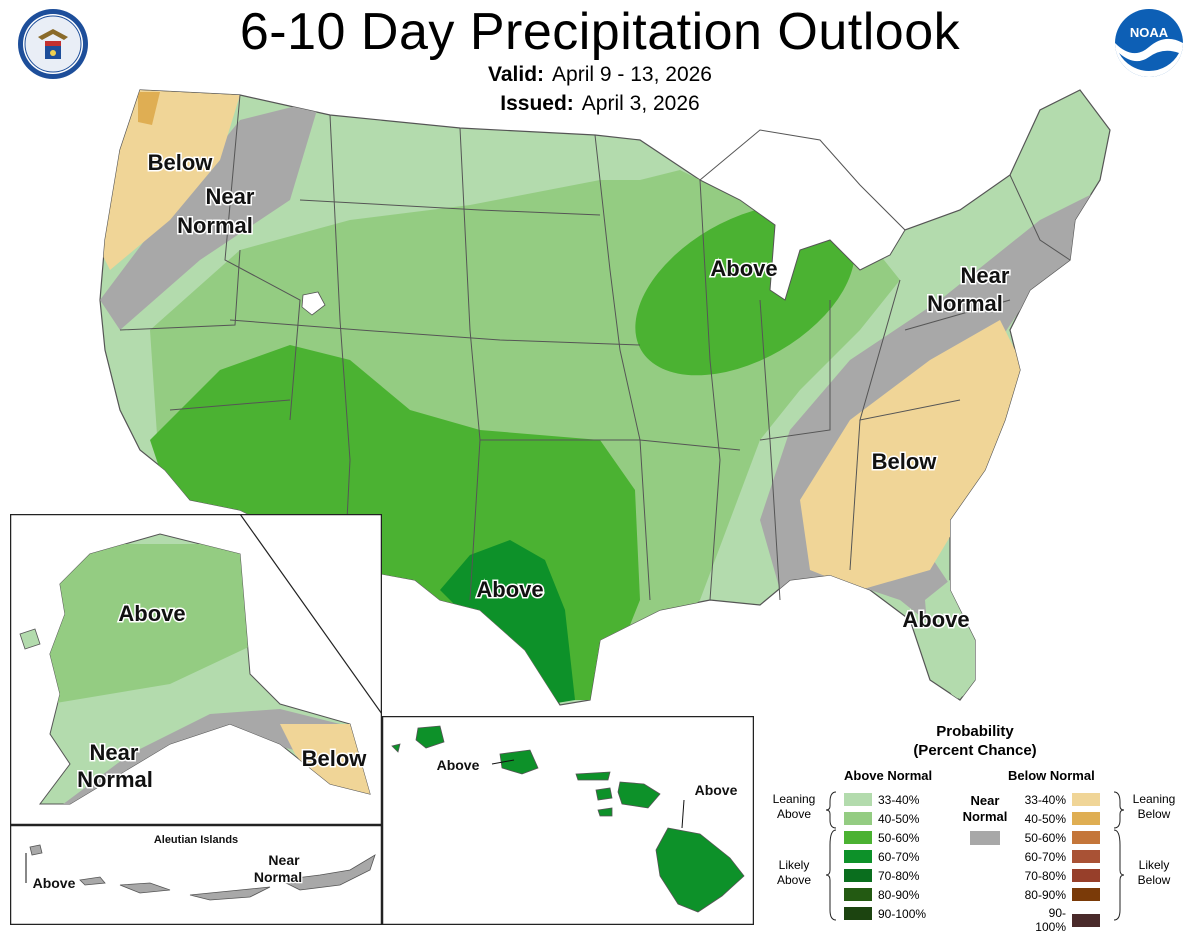  I want to click on lanai-island, so click(604, 794).